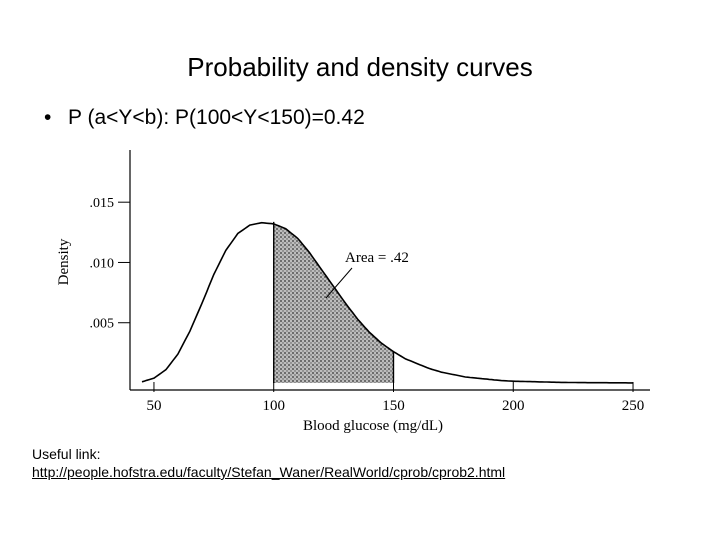  I want to click on x-tick-label: 200, so click(513, 406).